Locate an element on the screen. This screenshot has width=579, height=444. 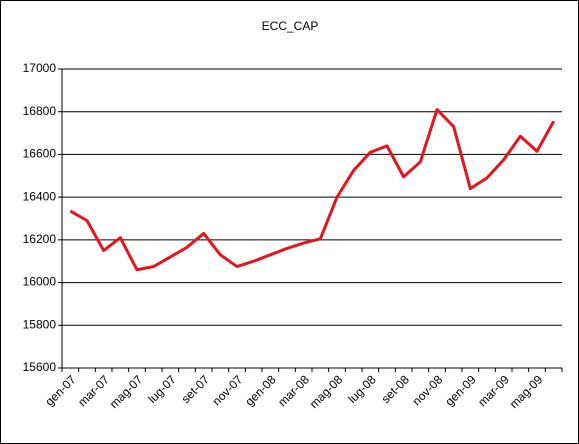
y-tick-label: 15600 is located at coordinates (40, 367).